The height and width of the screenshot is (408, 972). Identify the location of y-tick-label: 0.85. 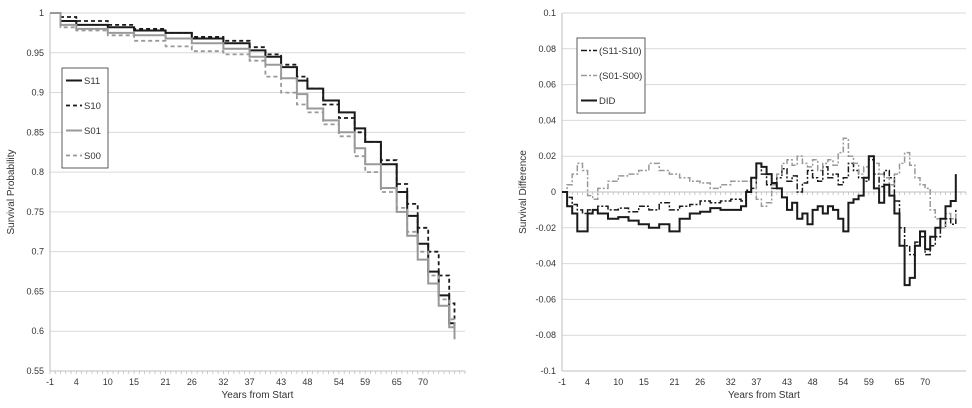
(35, 132).